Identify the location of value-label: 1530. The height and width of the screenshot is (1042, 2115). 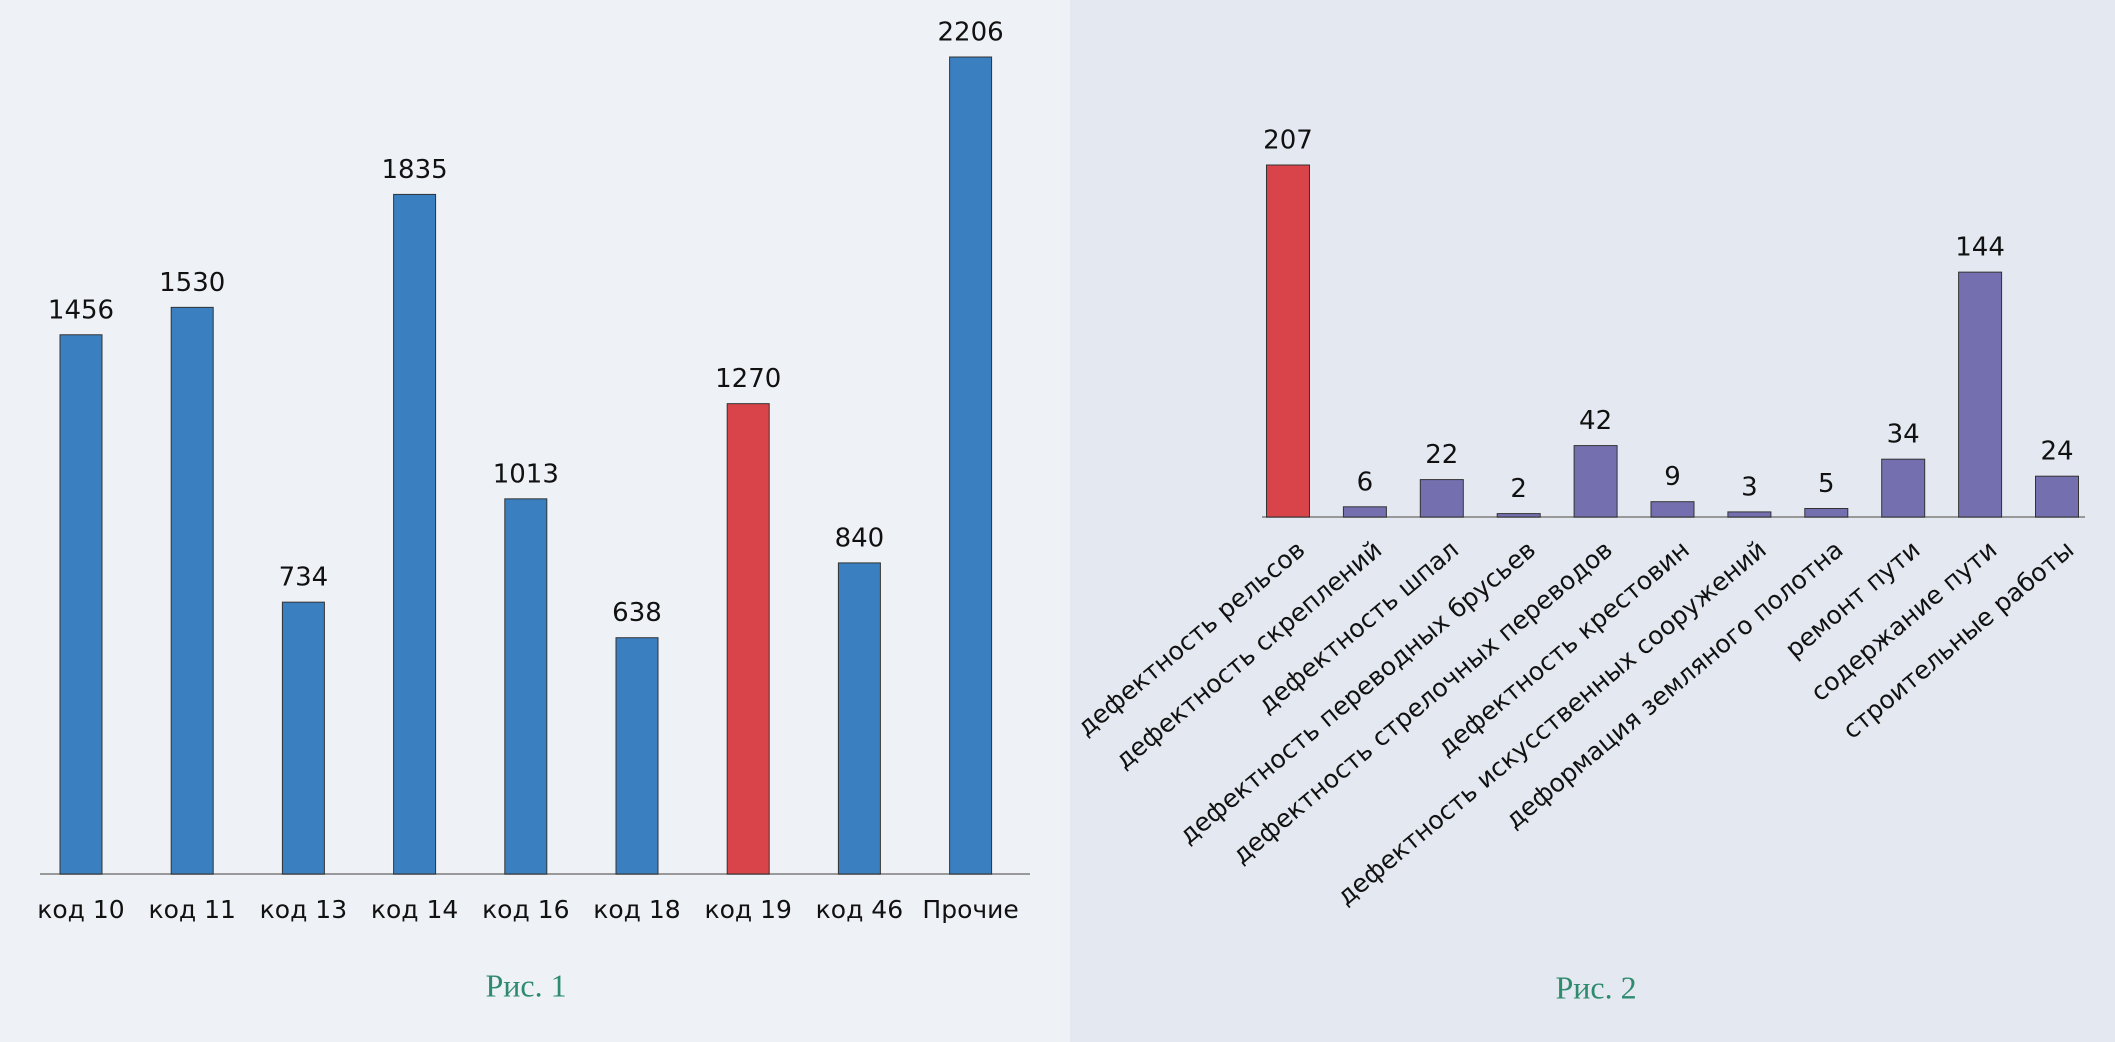
(192, 283).